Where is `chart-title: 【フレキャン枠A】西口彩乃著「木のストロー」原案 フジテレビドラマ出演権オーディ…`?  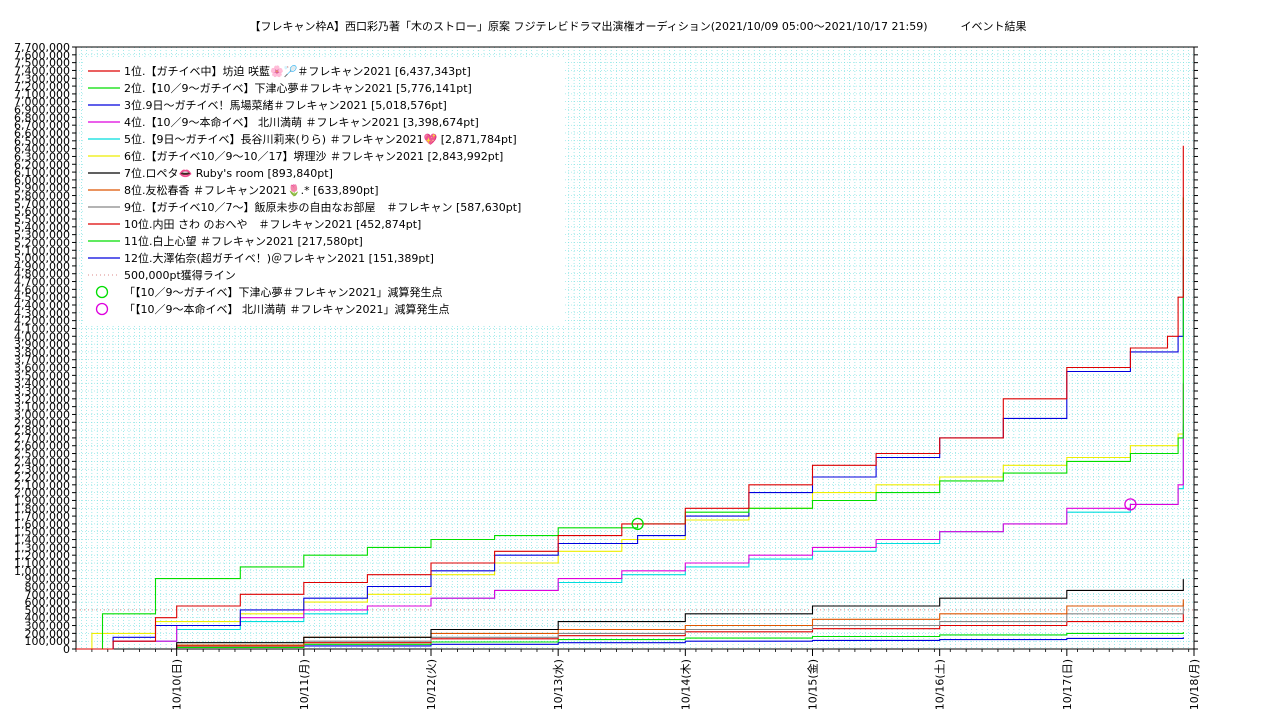
chart-title: 【フレキャン枠A】西口彩乃著「木のストロー」原案 フジテレビドラマ出演権オーディ… is located at coordinates (637, 26).